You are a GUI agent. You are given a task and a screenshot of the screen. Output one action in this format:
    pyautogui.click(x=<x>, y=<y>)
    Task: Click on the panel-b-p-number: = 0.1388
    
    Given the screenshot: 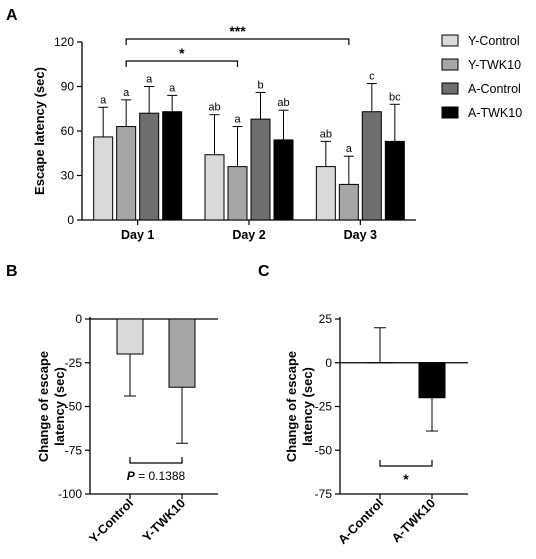 What is the action you would take?
    pyautogui.click(x=160, y=476)
    